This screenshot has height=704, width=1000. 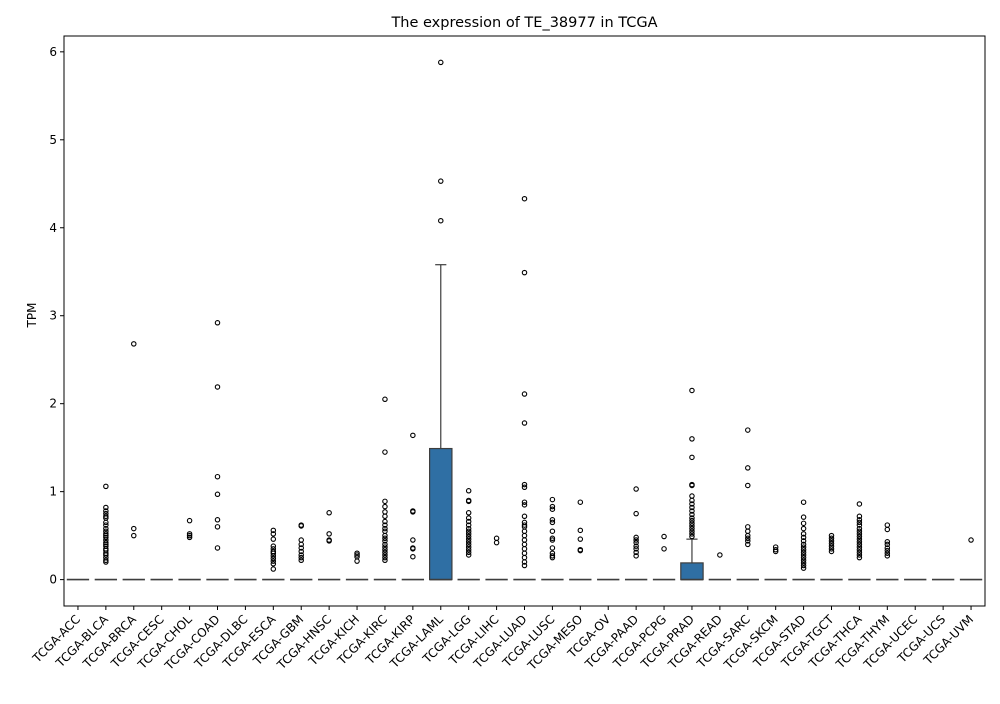 I want to click on y-axis-label: TPM, so click(x=32, y=316).